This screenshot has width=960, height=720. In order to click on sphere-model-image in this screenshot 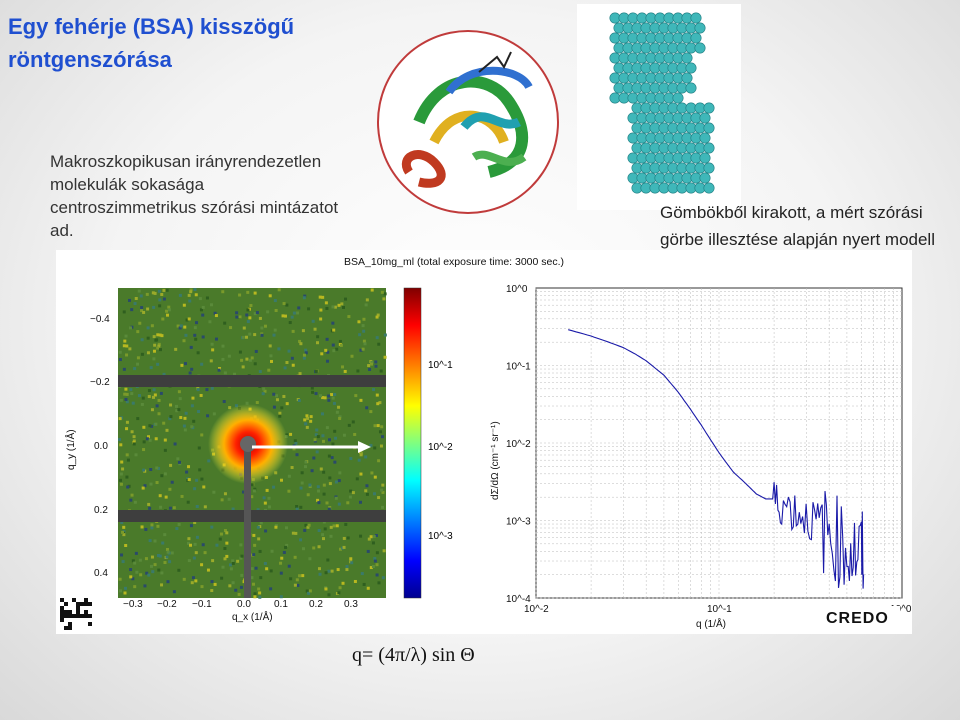, I will do `click(659, 107)`.